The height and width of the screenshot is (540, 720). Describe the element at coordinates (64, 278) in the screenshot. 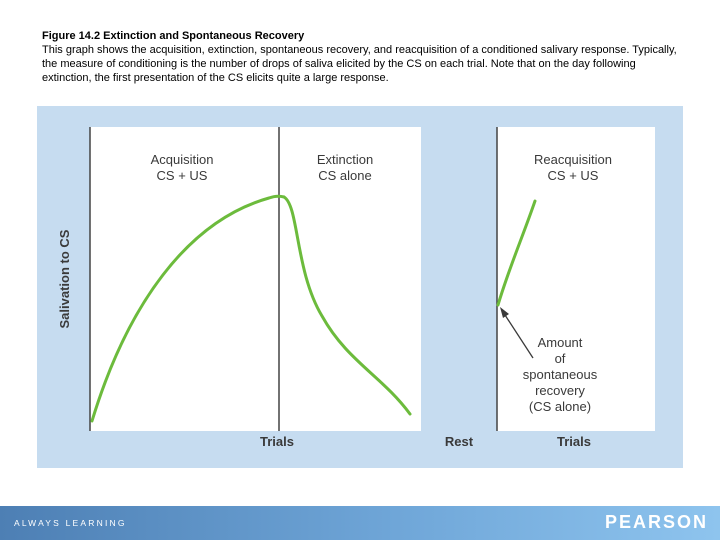

I see `y-axis-label: Salivation to CS` at that location.